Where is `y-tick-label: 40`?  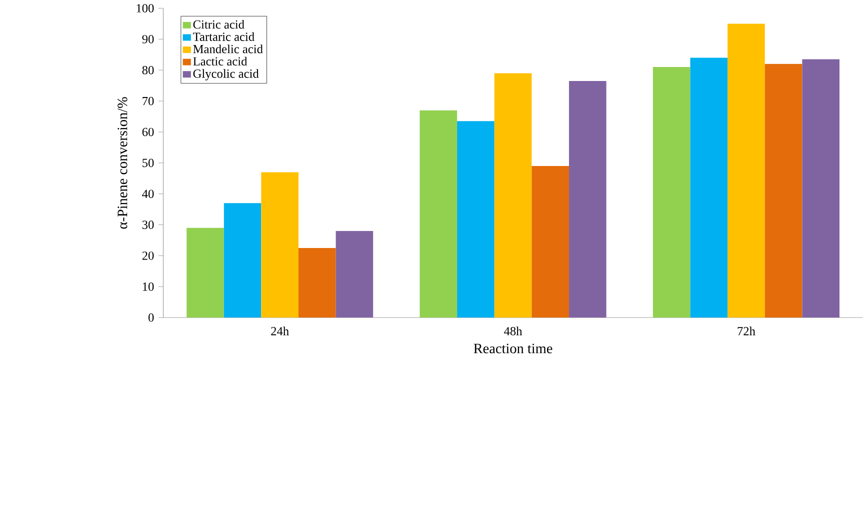 y-tick-label: 40 is located at coordinates (148, 194).